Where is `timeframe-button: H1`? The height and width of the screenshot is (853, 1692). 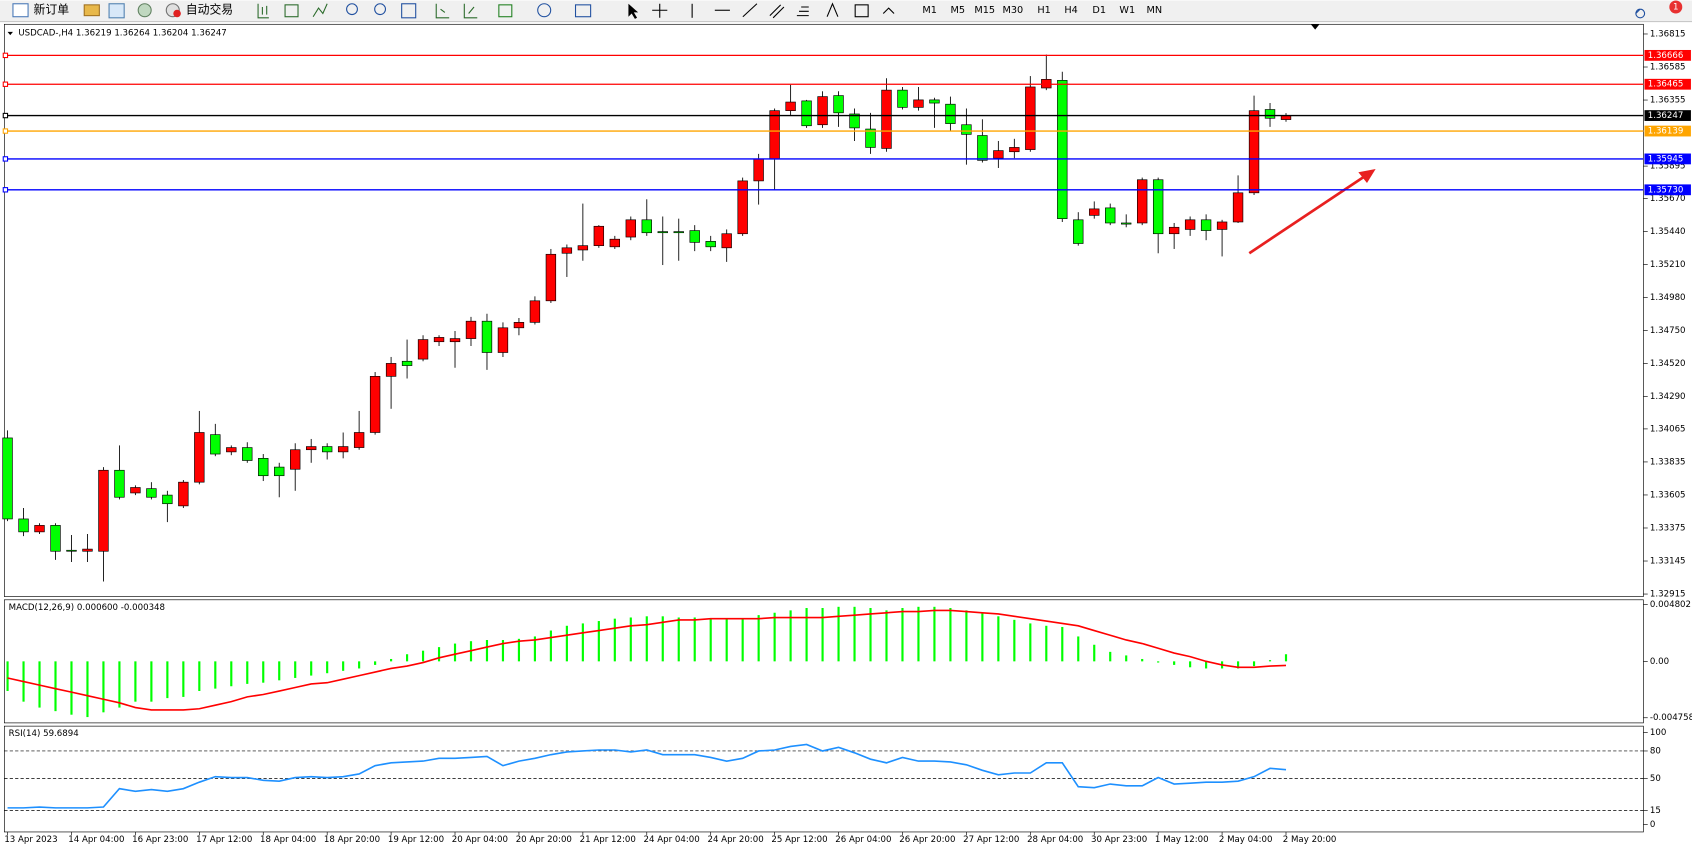 timeframe-button: H1 is located at coordinates (1043, 10).